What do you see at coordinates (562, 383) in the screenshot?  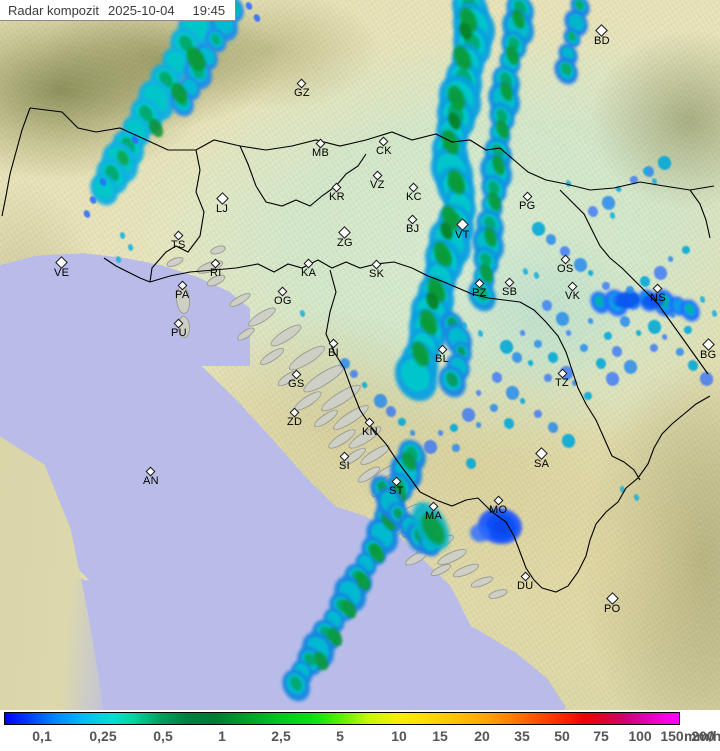 I see `city-code: TZ` at bounding box center [562, 383].